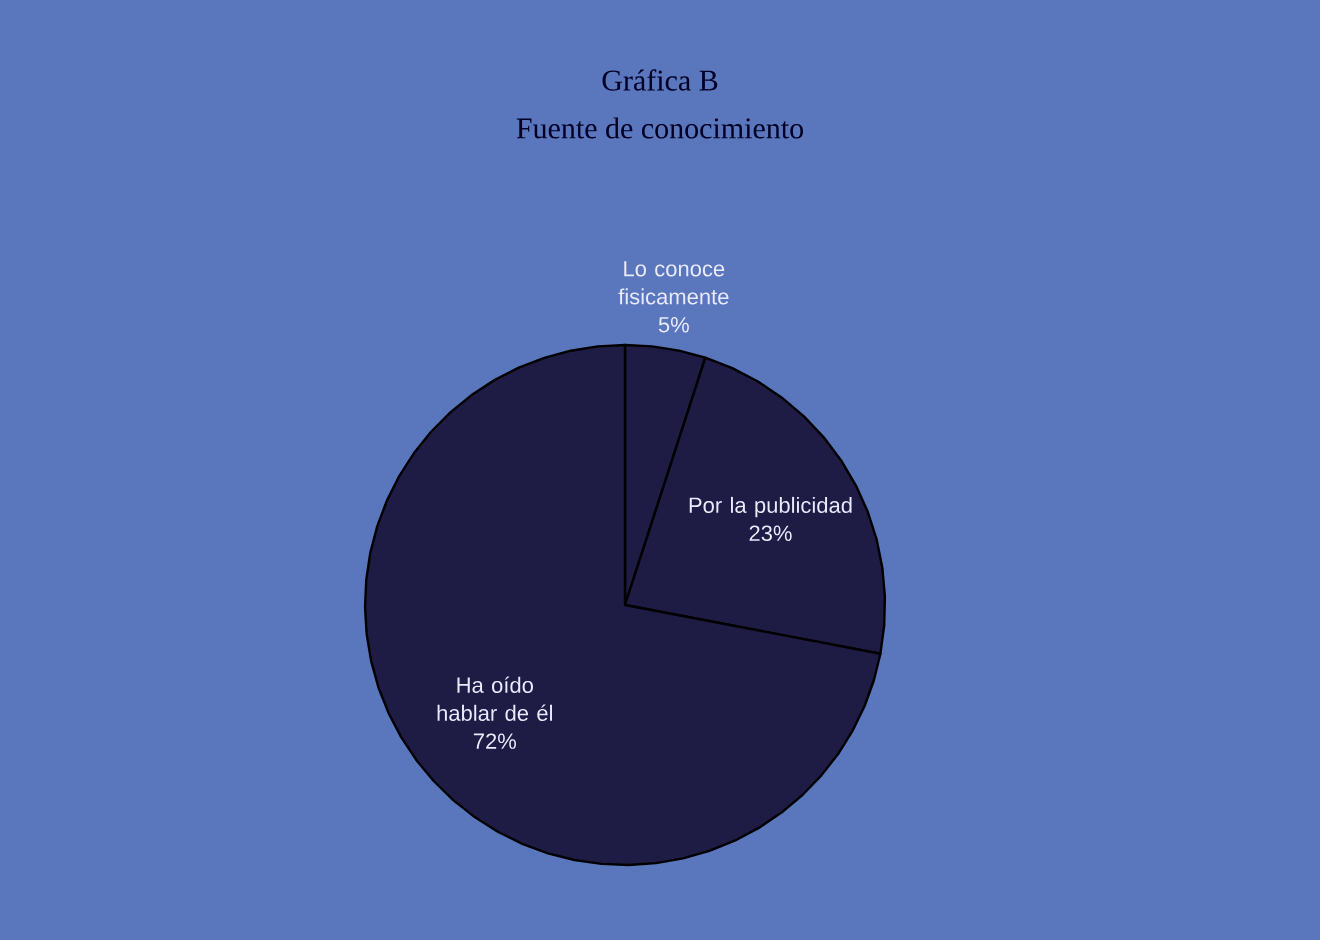 The width and height of the screenshot is (1320, 940). What do you see at coordinates (673, 283) in the screenshot?
I see `slice-label: Lo conoce fisicamente` at bounding box center [673, 283].